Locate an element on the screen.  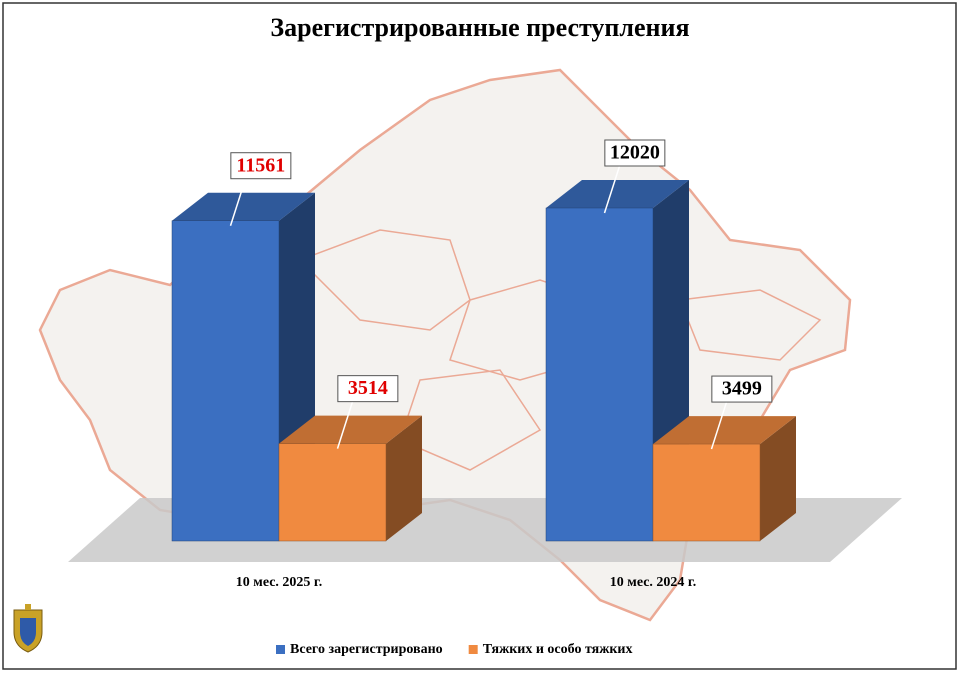
emblem is located at coordinates (28, 628).